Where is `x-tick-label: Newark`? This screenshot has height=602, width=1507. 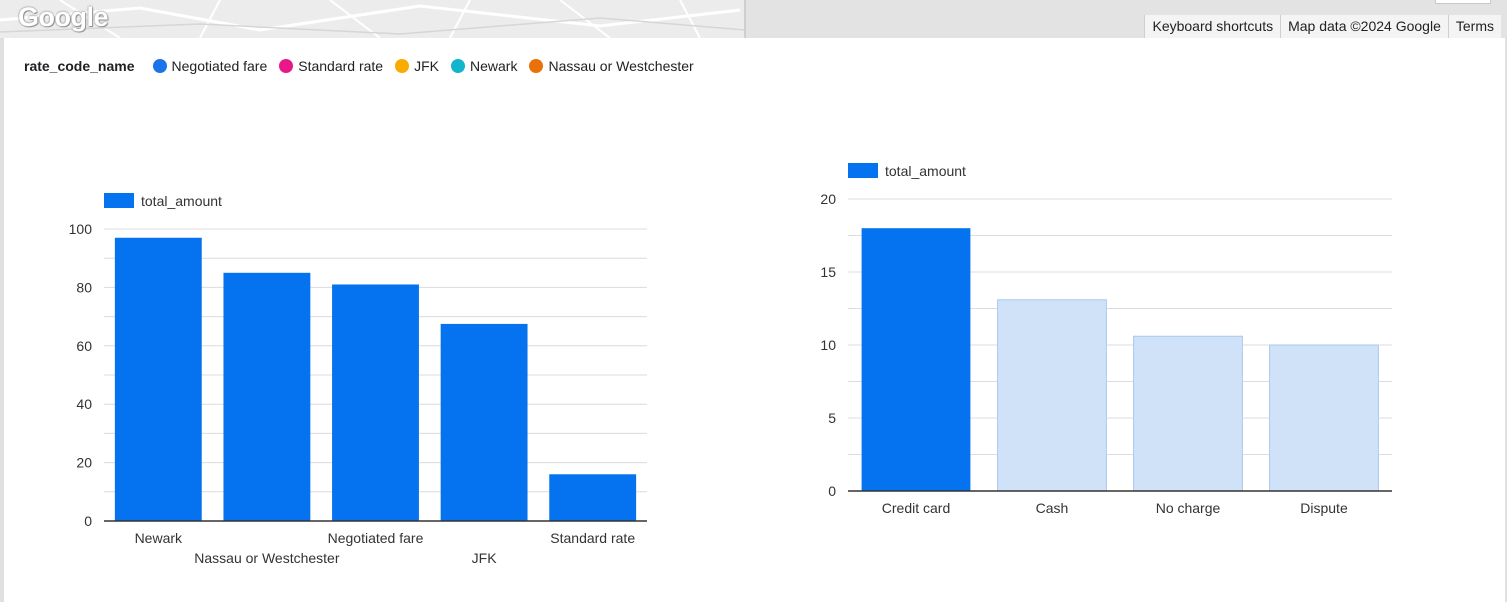 x-tick-label: Newark is located at coordinates (159, 538).